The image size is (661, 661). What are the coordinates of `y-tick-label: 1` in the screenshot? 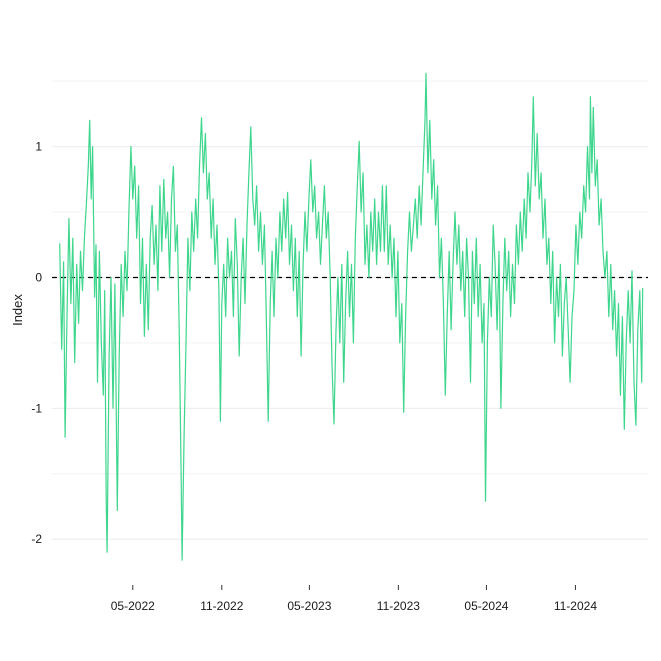 It's located at (38, 147).